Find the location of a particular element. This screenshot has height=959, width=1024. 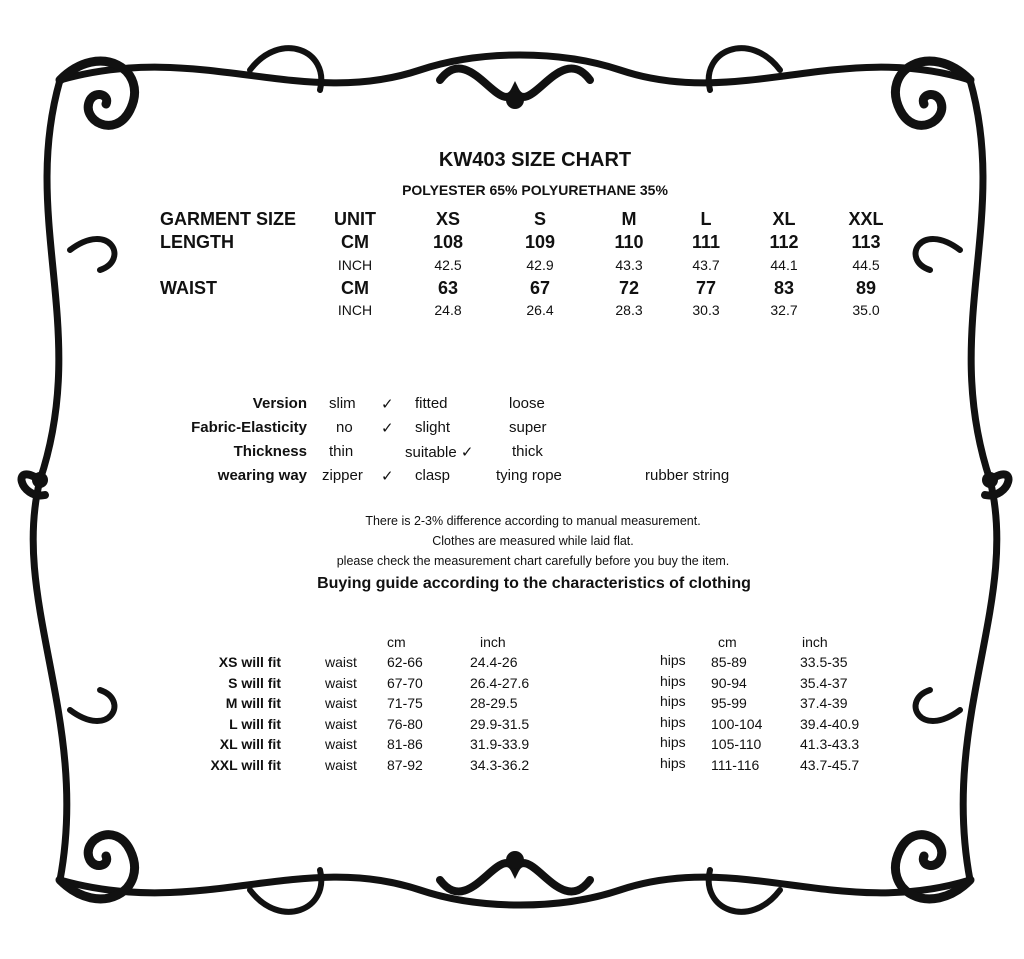

characteristic-label: Thickness is located at coordinates (270, 451).